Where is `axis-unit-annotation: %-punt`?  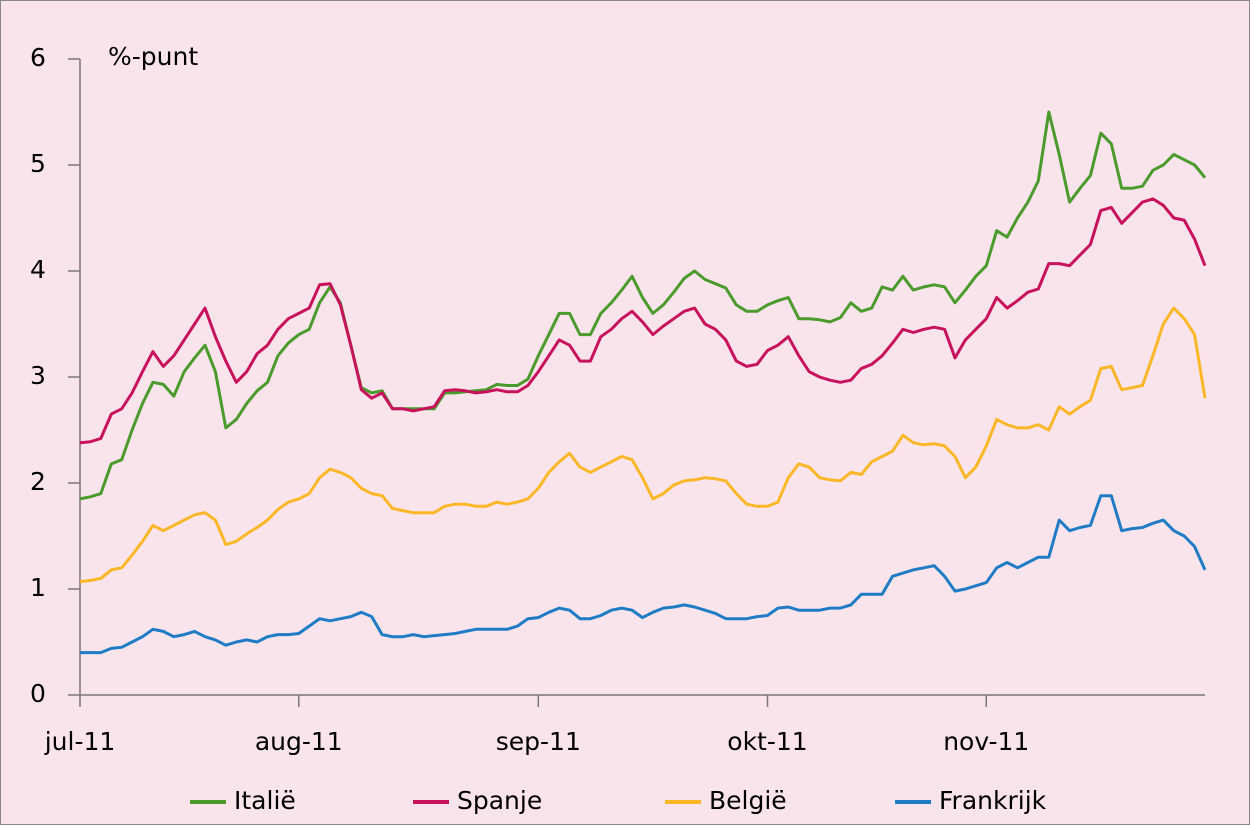
axis-unit-annotation: %-punt is located at coordinates (153, 56).